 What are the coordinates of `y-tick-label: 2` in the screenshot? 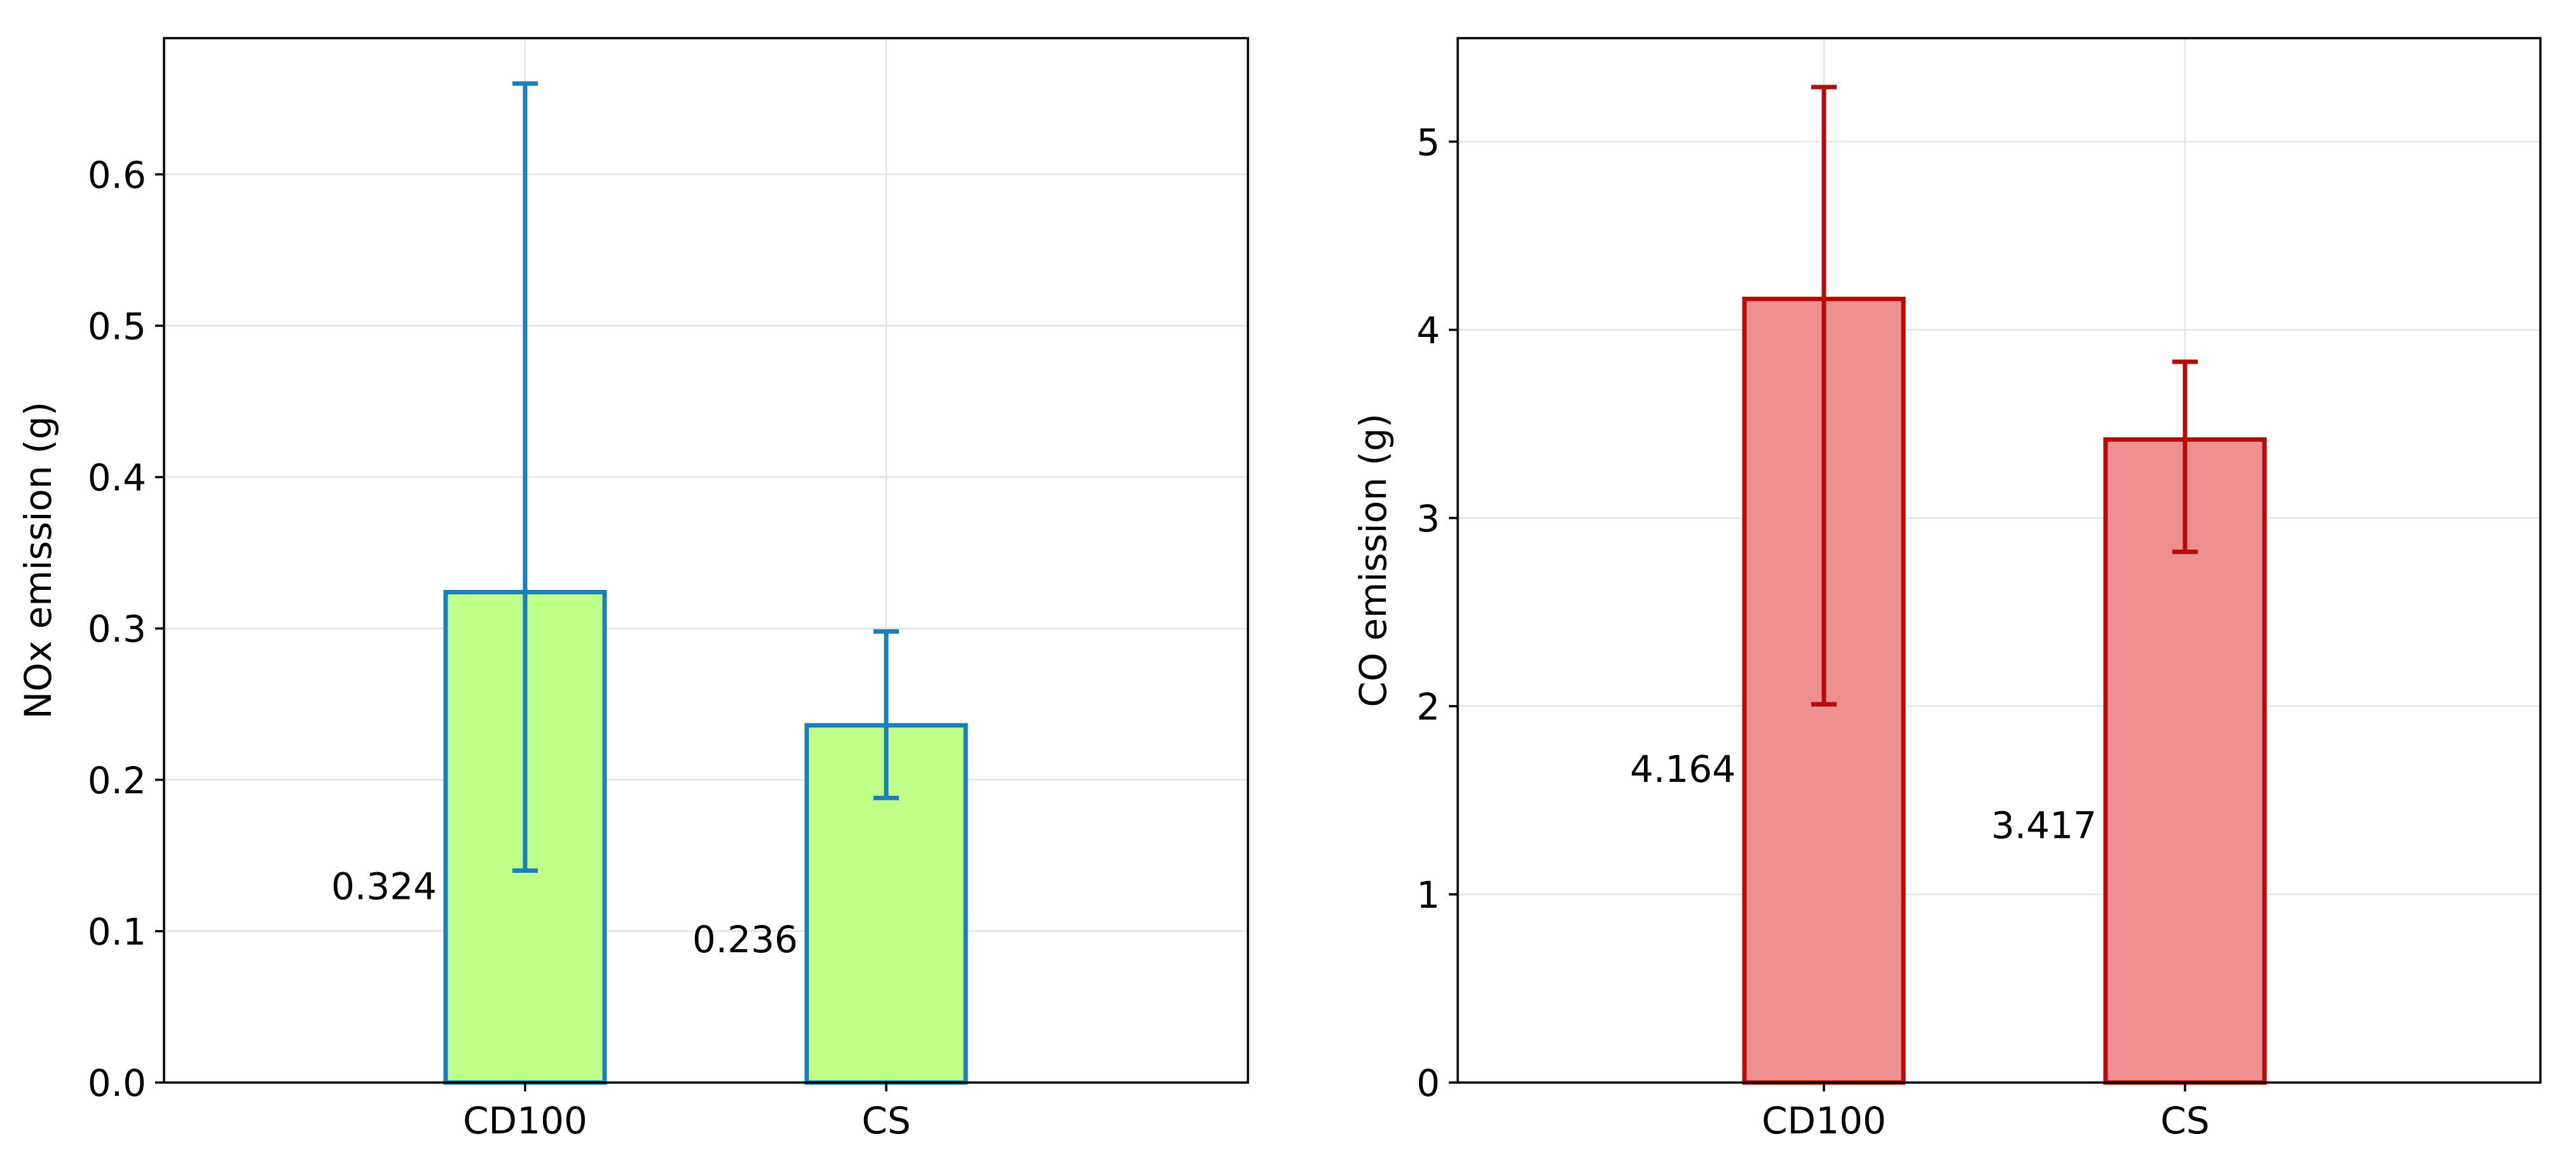 It's located at (1428, 706).